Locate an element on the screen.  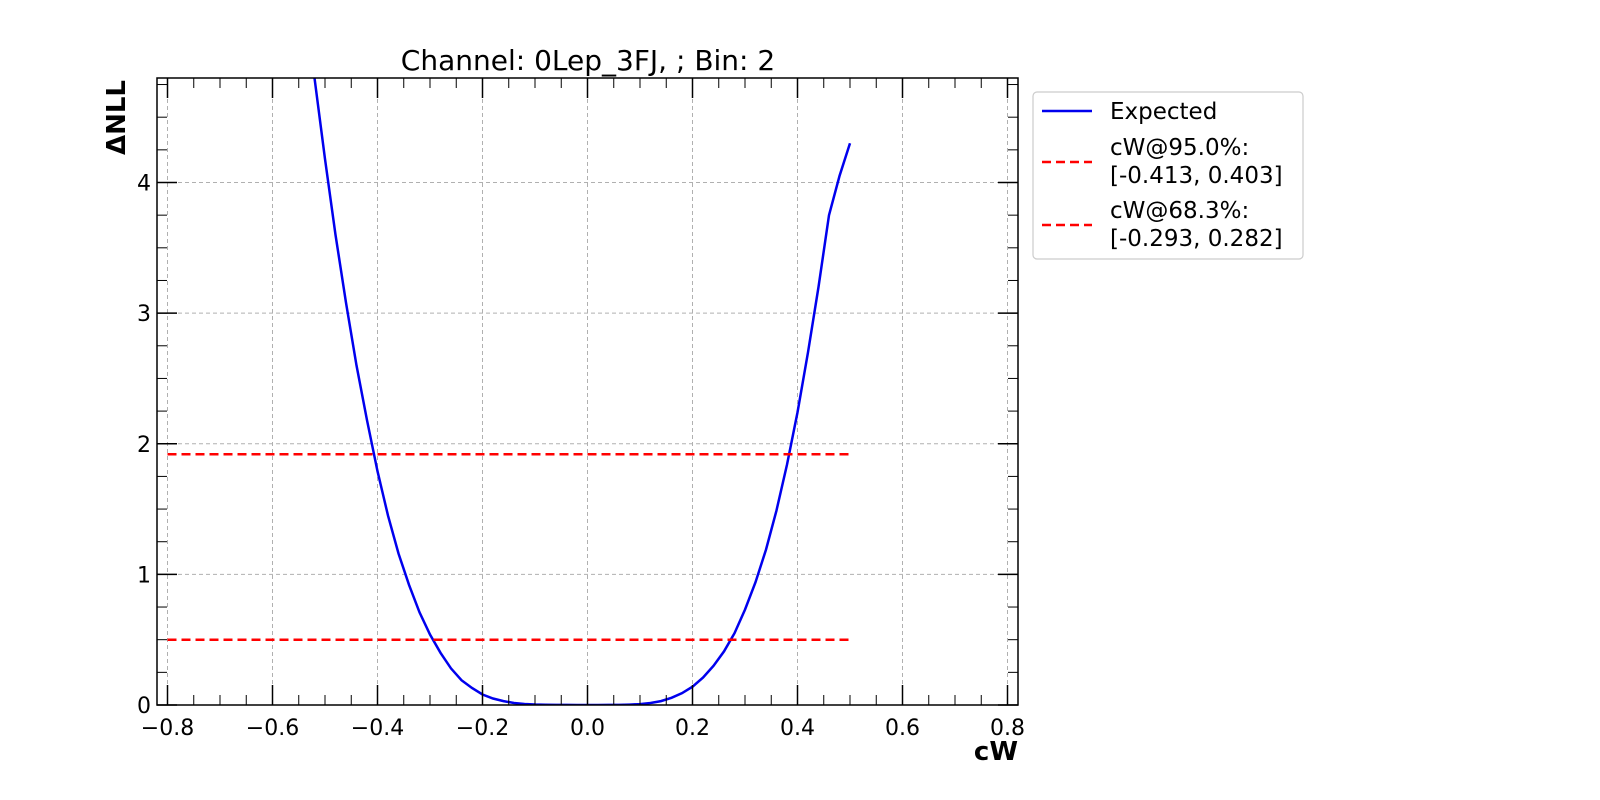
legend-frame is located at coordinates (1168, 175).